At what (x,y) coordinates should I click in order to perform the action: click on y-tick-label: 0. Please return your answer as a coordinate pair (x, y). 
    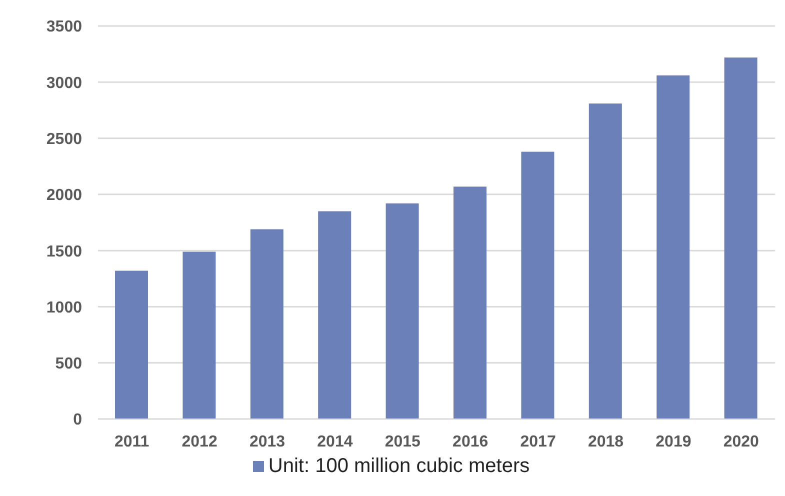
    Looking at the image, I should click on (77, 420).